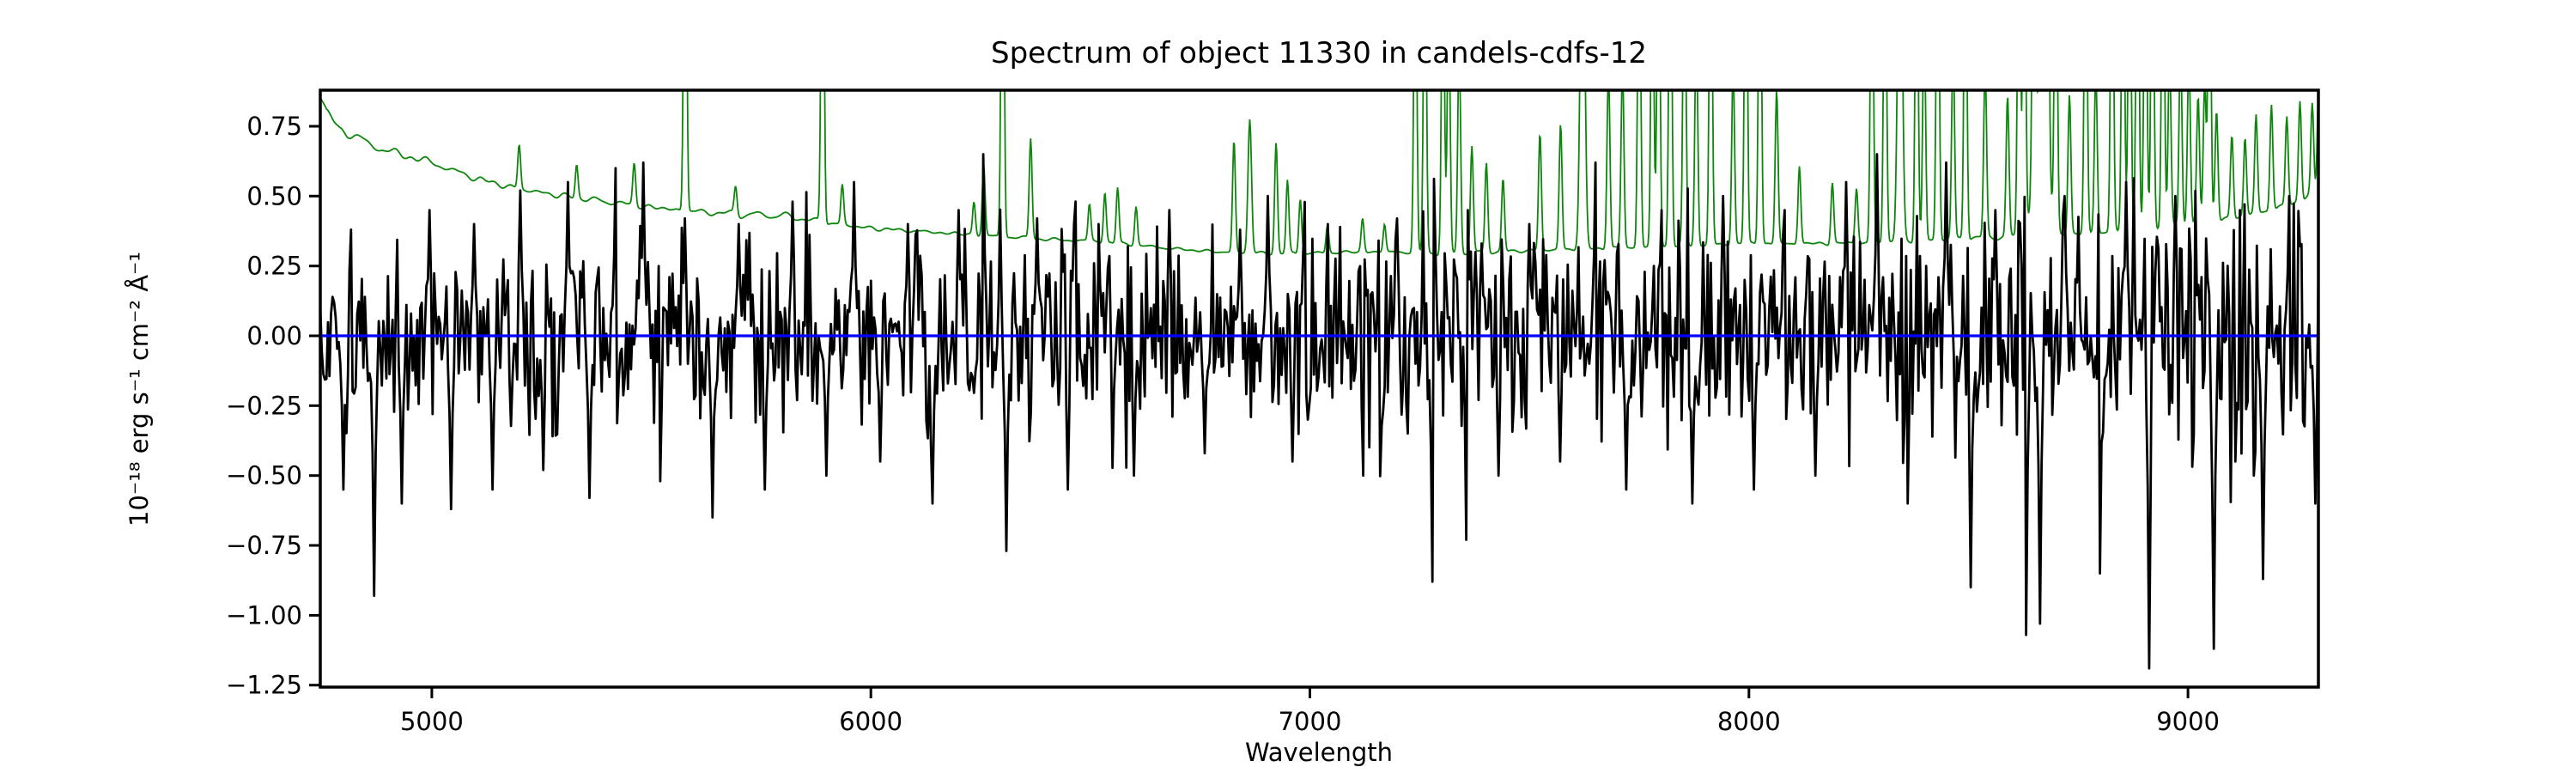 This screenshot has width=2576, height=773. Describe the element at coordinates (264, 405) in the screenshot. I see `y-tick-label: −0.25` at that location.